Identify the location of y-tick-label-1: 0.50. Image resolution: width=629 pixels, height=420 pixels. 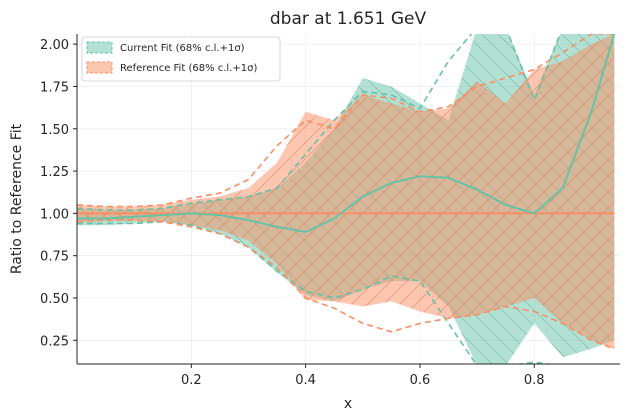
(54, 299).